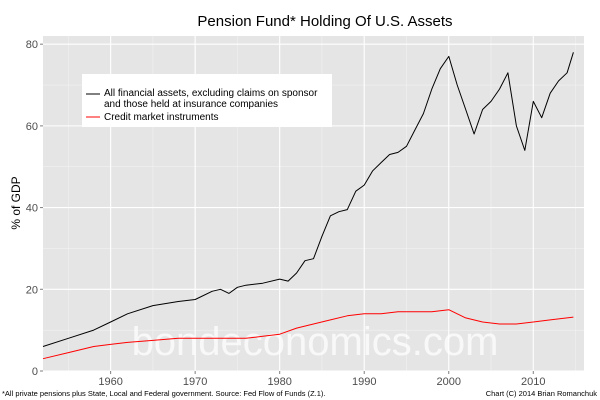  I want to click on legend-label-all-financial-assets-line2: and those held at insurance companies, so click(191, 104).